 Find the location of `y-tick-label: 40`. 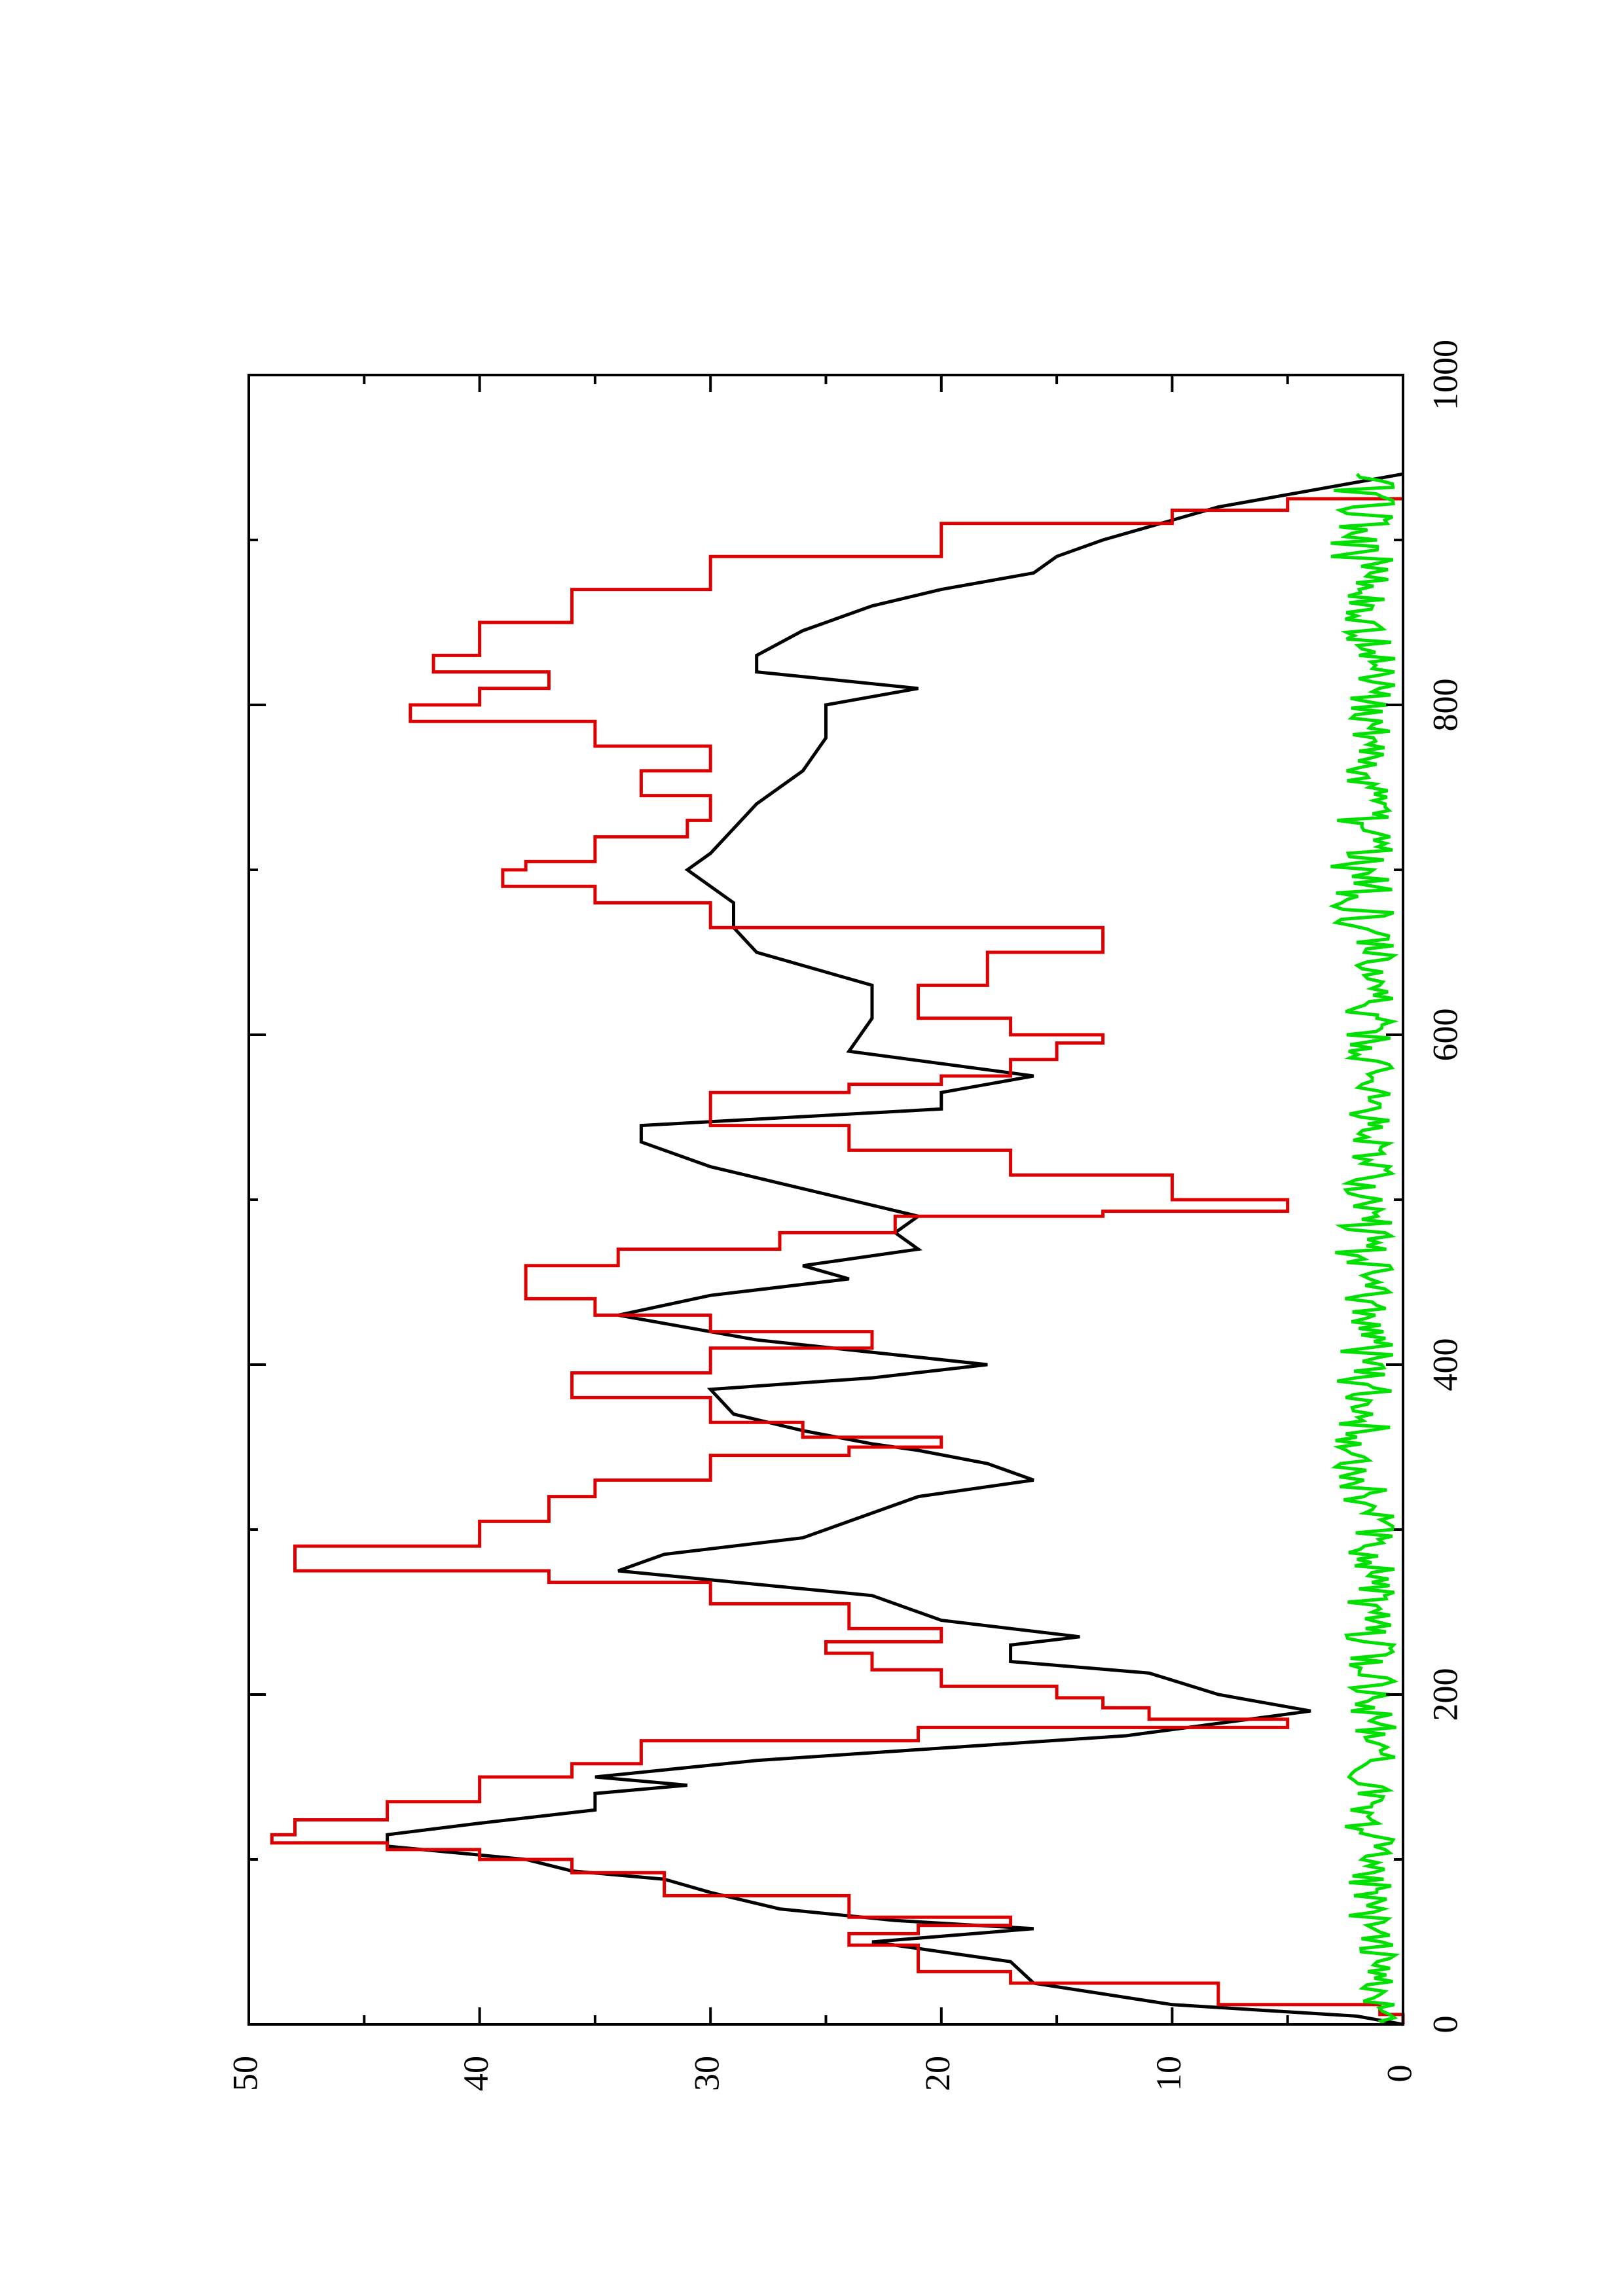

y-tick-label: 40 is located at coordinates (476, 2073).